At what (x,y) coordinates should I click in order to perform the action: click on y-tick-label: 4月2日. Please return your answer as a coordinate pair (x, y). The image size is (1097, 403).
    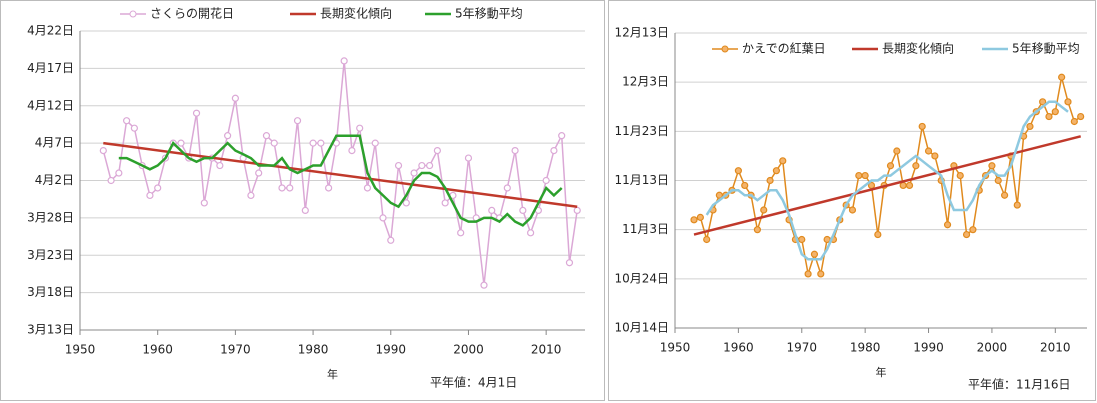
    Looking at the image, I should click on (54, 180).